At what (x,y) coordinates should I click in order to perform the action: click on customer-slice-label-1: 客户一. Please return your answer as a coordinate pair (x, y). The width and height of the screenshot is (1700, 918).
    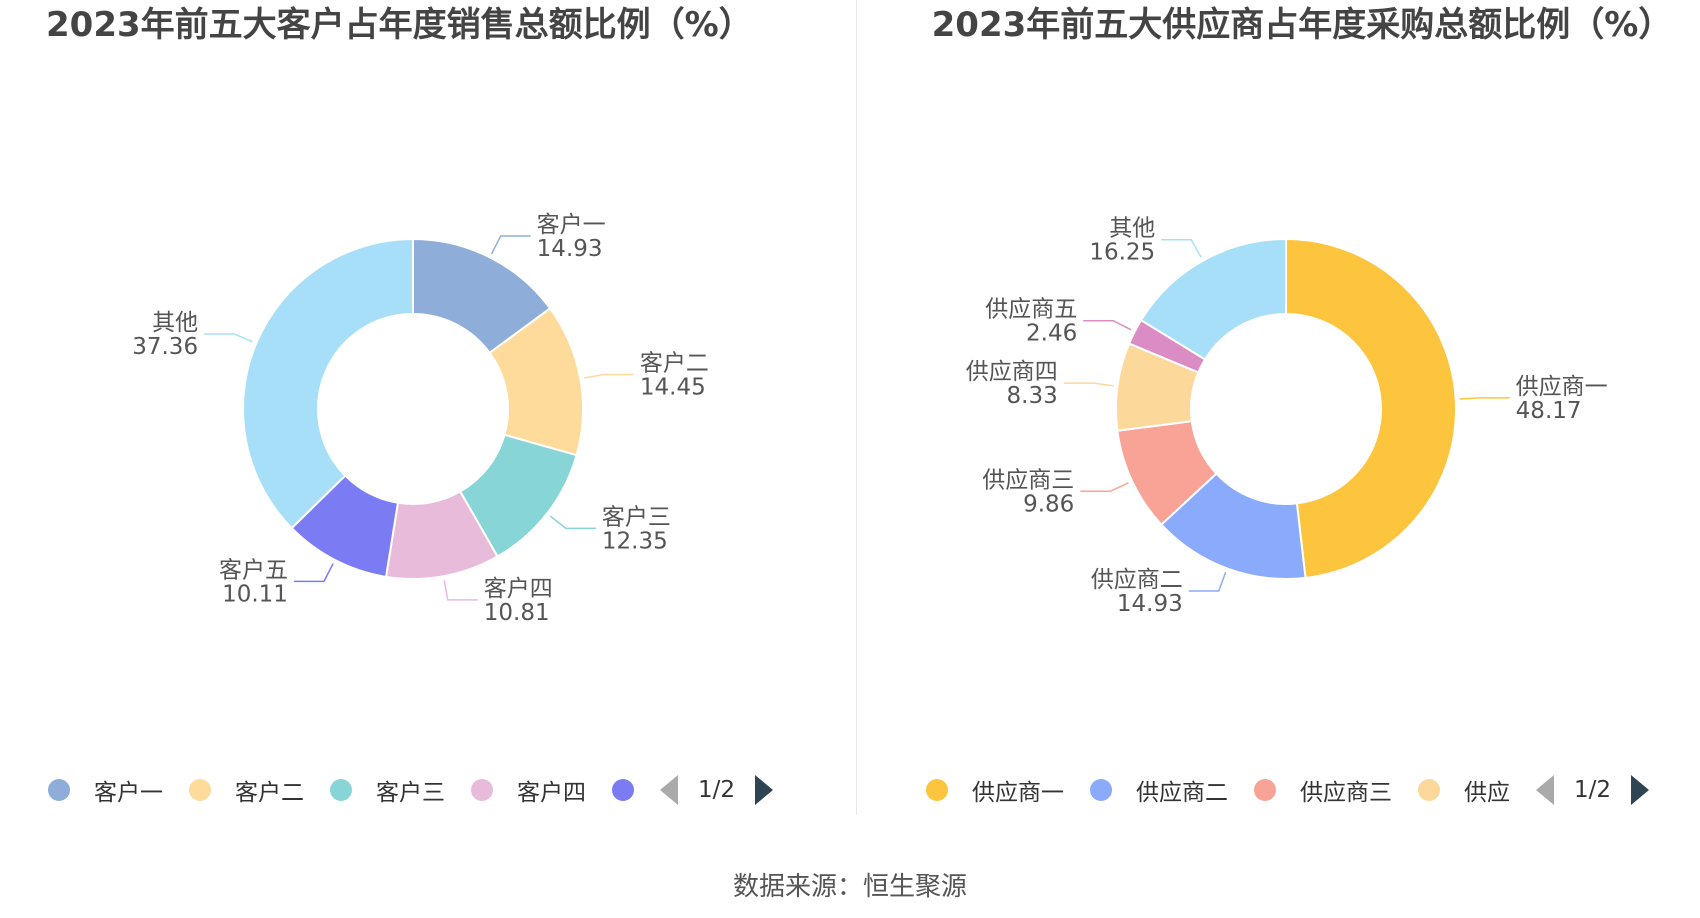
    Looking at the image, I should click on (571, 225).